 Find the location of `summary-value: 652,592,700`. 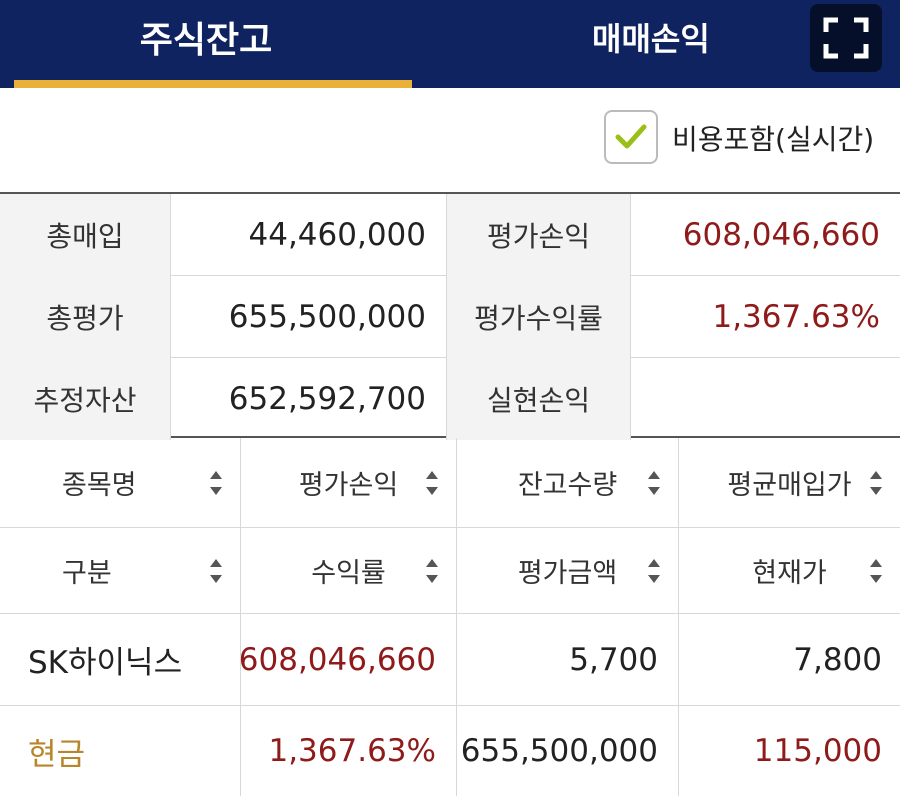

summary-value: 652,592,700 is located at coordinates (308, 399).